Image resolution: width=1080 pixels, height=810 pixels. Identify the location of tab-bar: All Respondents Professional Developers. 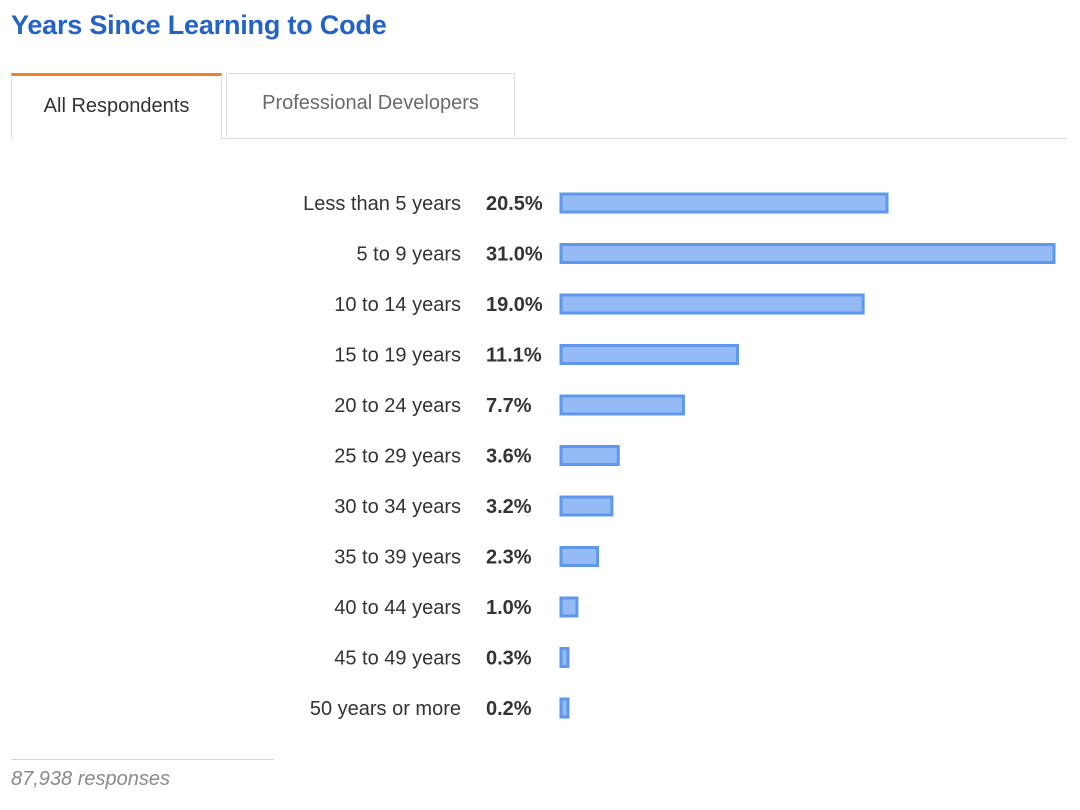
(539, 106).